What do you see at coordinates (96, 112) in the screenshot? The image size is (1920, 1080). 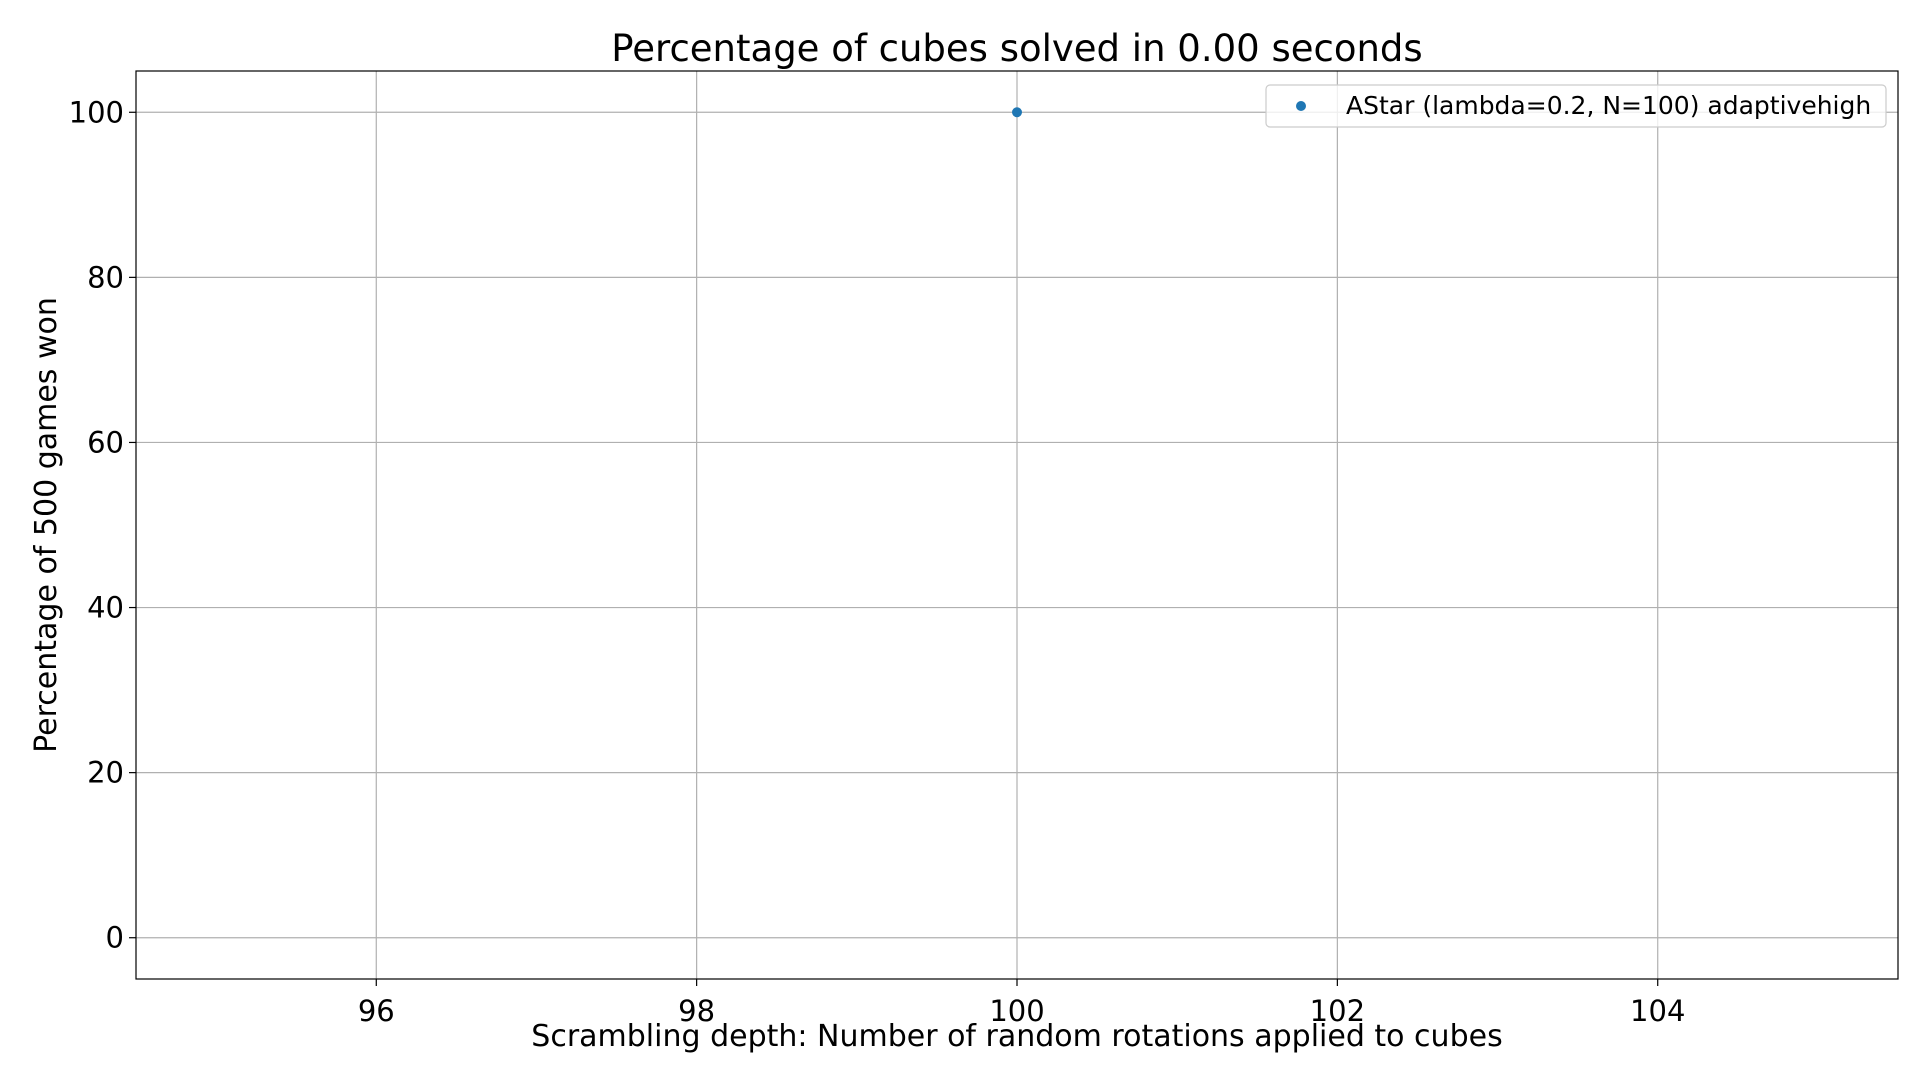 I see `y-tick-label: 100` at bounding box center [96, 112].